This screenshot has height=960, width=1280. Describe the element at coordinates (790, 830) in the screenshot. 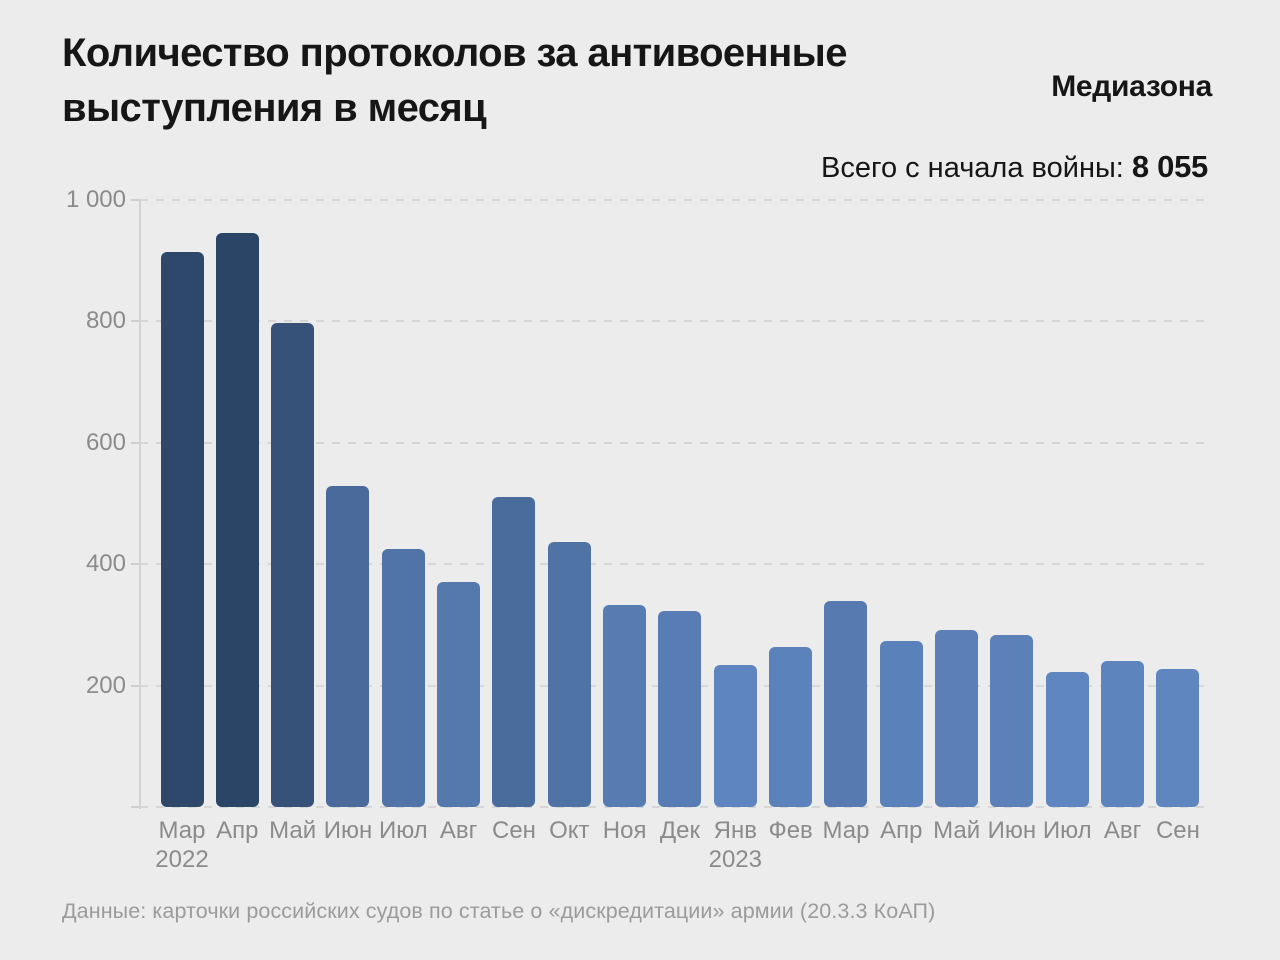

I see `x-tick-label: Фев` at that location.